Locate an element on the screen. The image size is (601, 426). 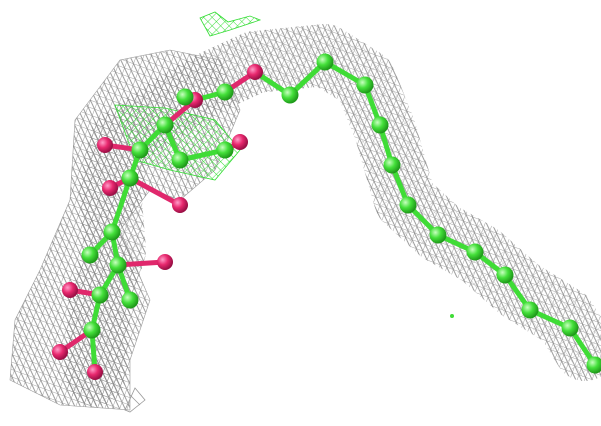
ligand-density-fragment is located at coordinates (230, 24).